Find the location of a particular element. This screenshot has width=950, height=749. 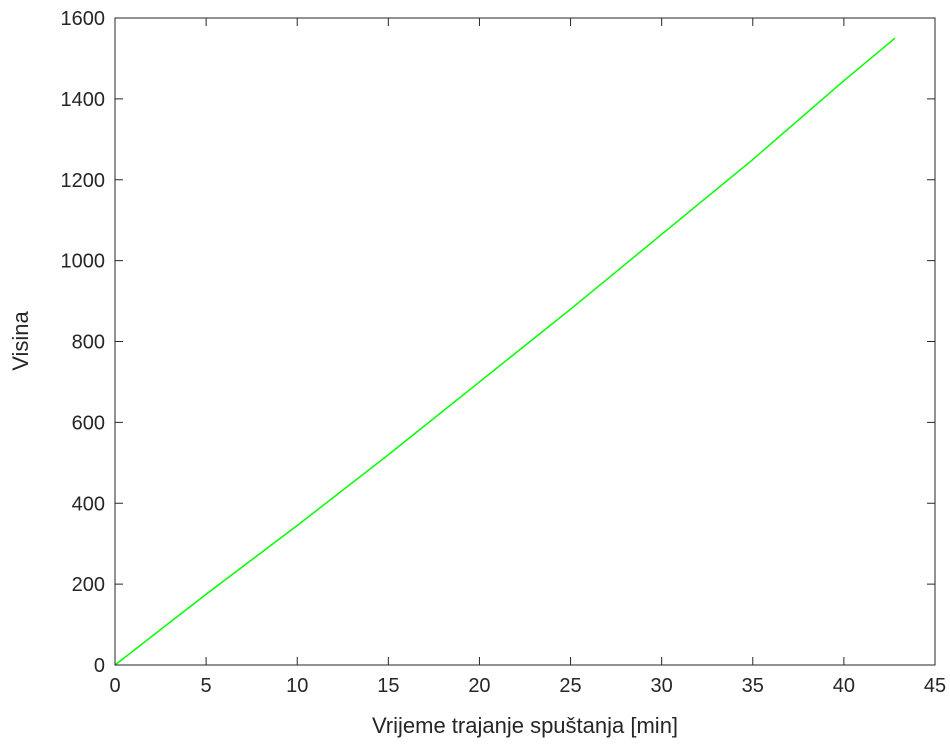

x-tick-label: 35 is located at coordinates (753, 686).